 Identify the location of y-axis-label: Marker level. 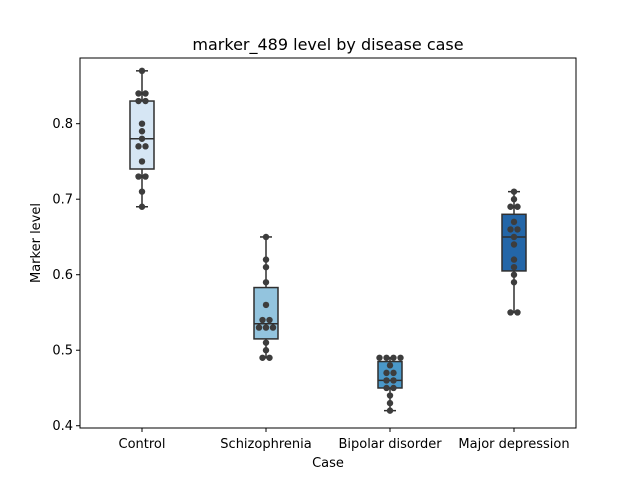
(36, 243).